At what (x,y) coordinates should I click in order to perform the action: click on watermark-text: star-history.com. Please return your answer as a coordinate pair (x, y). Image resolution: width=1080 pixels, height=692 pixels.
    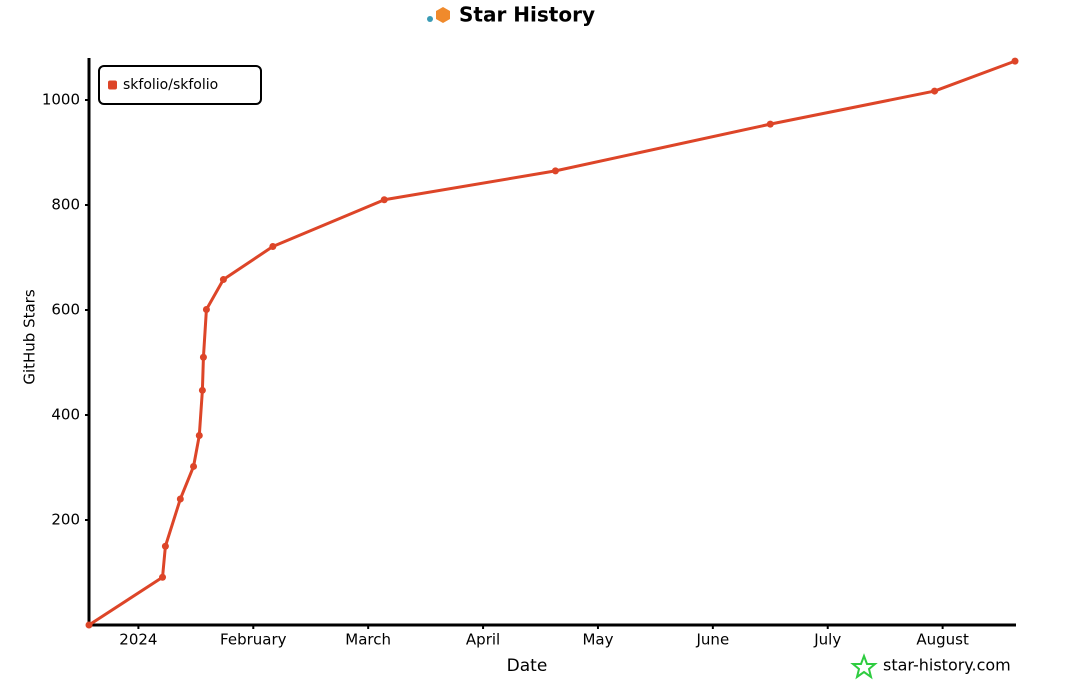
    Looking at the image, I should click on (947, 665).